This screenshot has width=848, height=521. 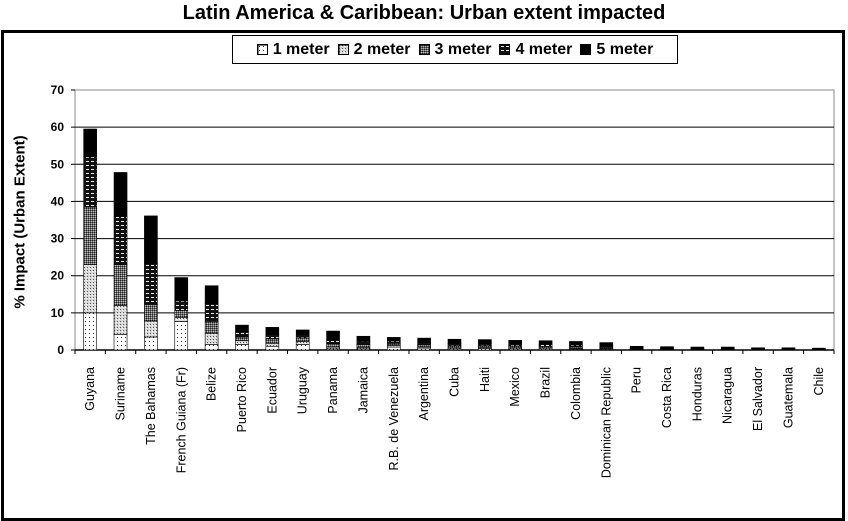 I want to click on y-tick-label: 0, so click(x=60, y=350).